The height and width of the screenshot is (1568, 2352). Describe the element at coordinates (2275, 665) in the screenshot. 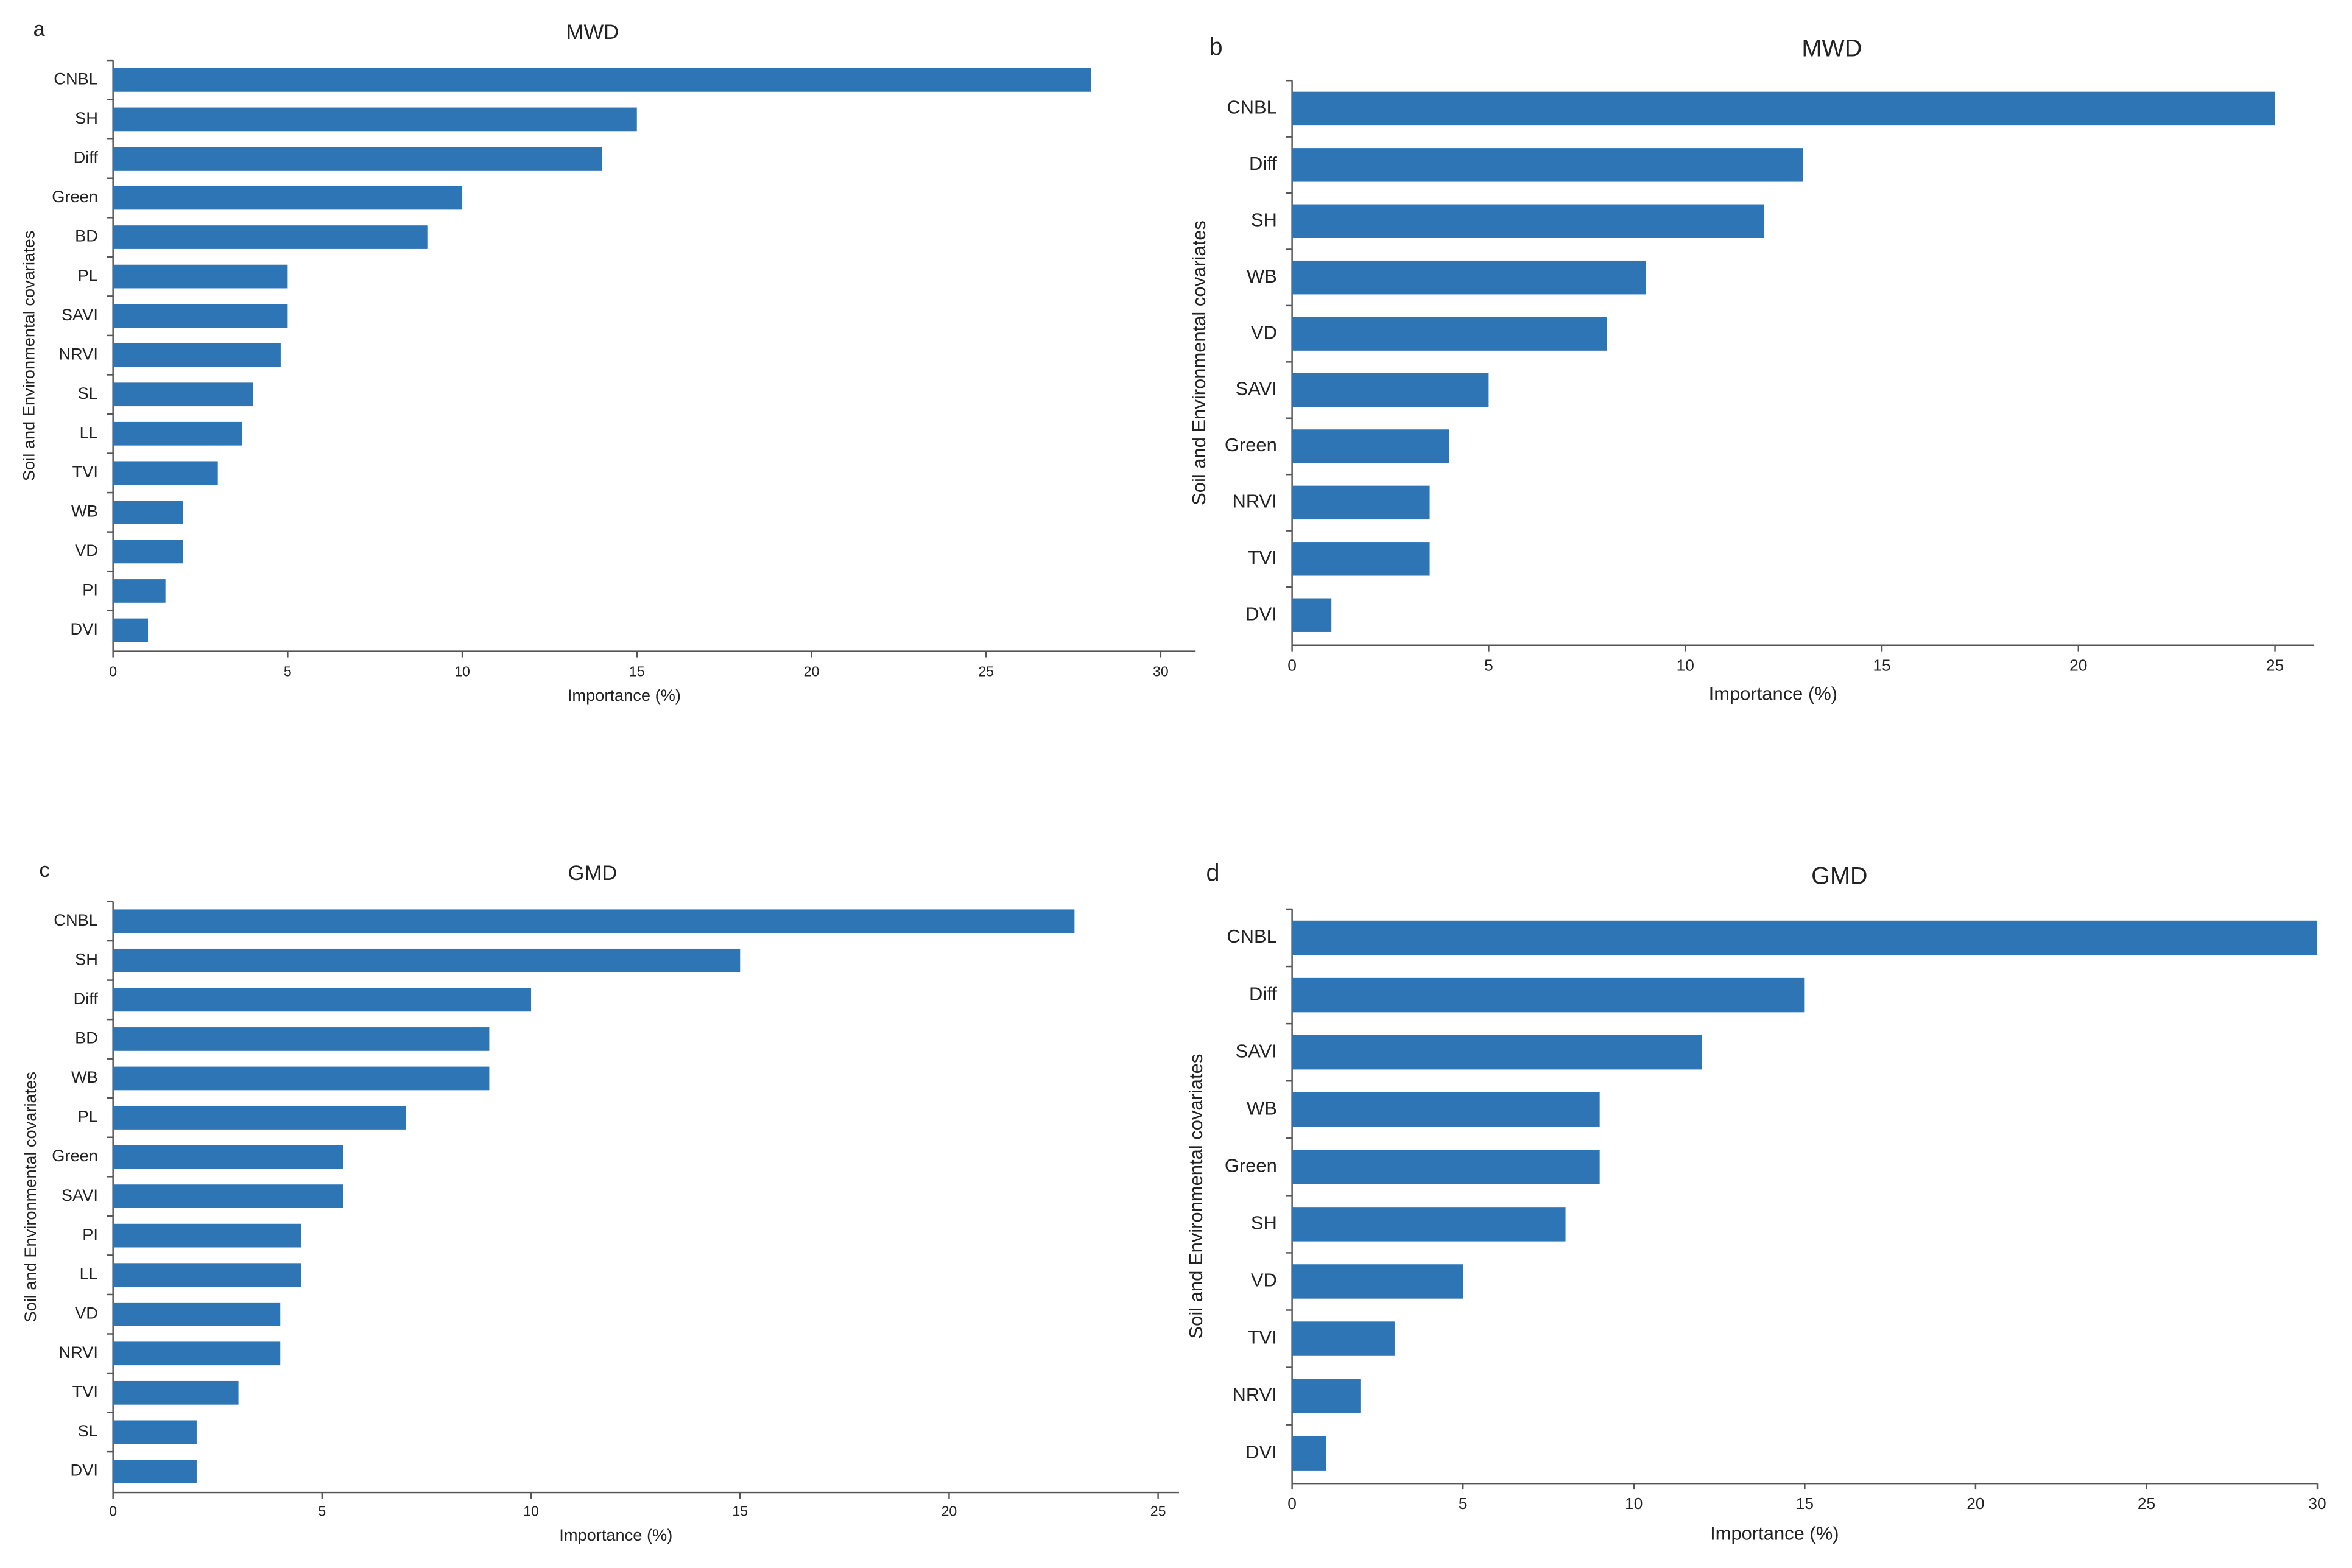

I see `x-tick-label: 25` at that location.